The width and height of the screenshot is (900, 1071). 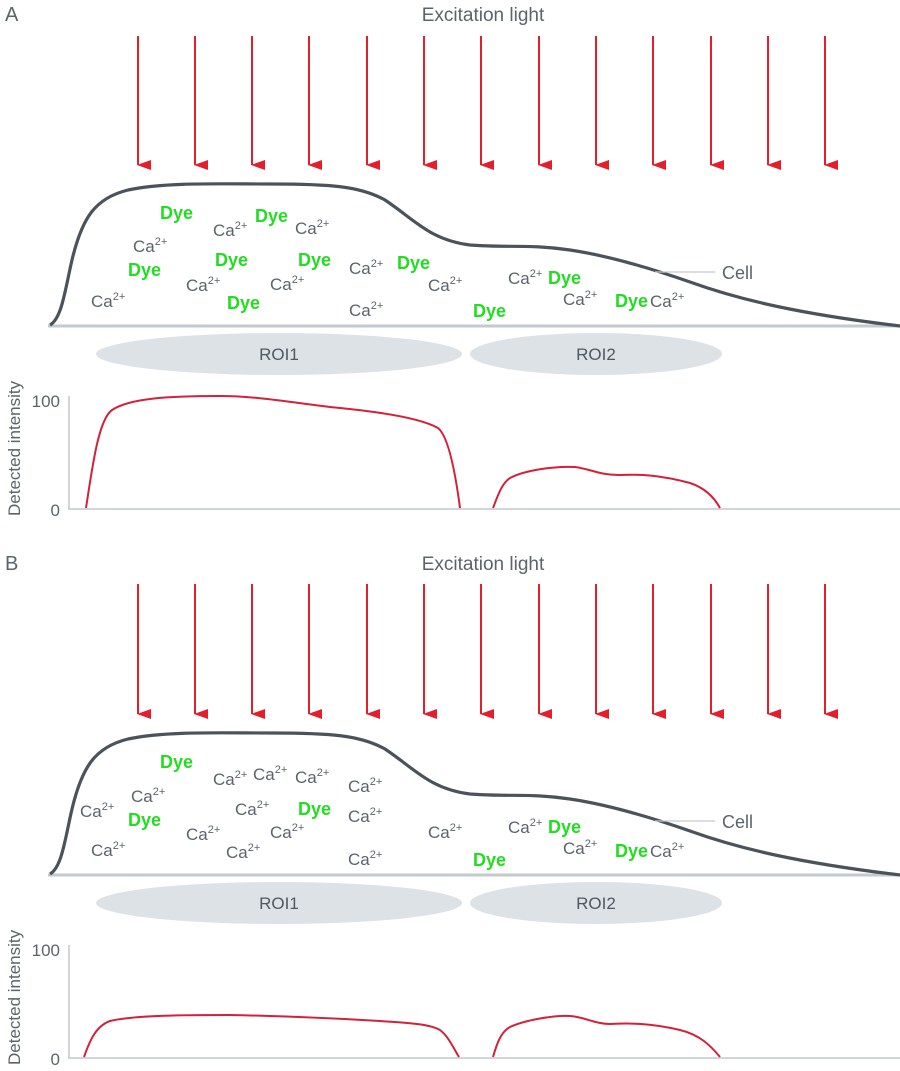 What do you see at coordinates (11, 564) in the screenshot?
I see `panel-label: B` at bounding box center [11, 564].